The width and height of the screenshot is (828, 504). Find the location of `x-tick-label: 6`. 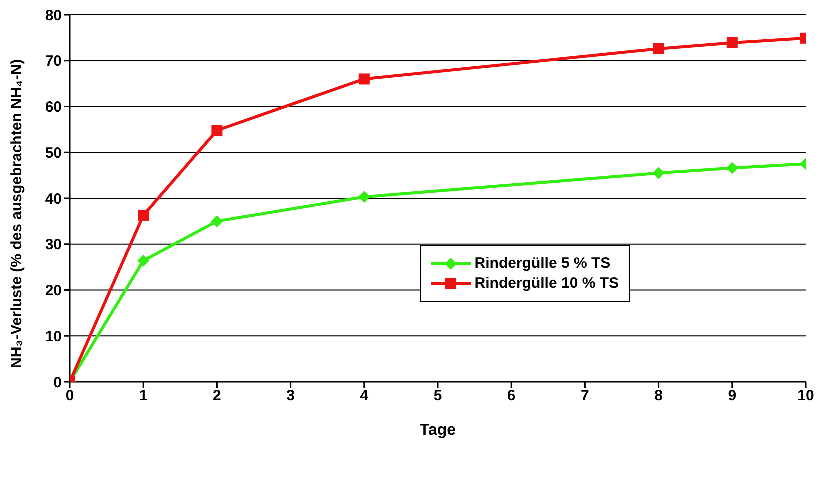

x-tick-label: 6 is located at coordinates (511, 396).